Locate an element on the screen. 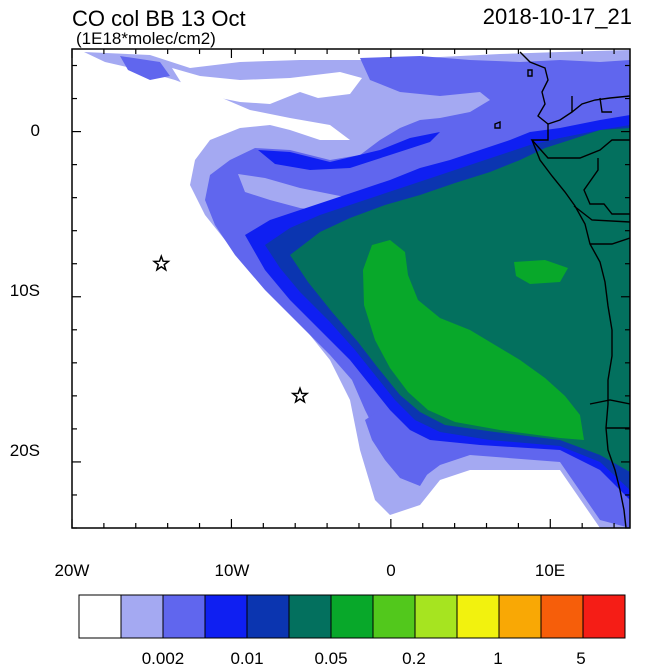 The width and height of the screenshot is (650, 667). colorbar-label: 0.01 is located at coordinates (246, 658).